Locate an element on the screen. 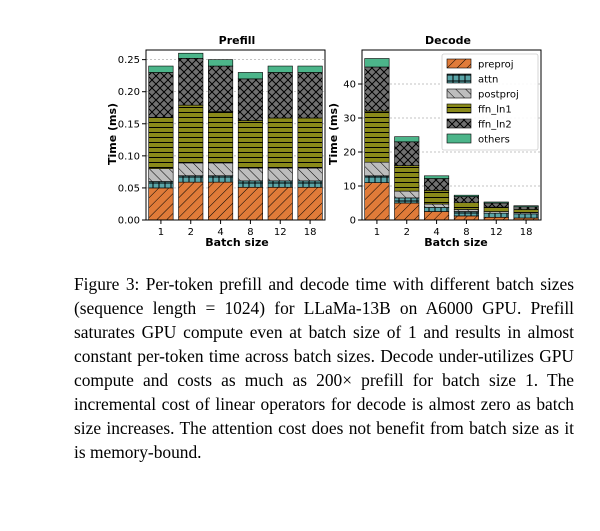 The width and height of the screenshot is (600, 531). legend-label-ffn_ln1: ffn_ln1 is located at coordinates (495, 110).